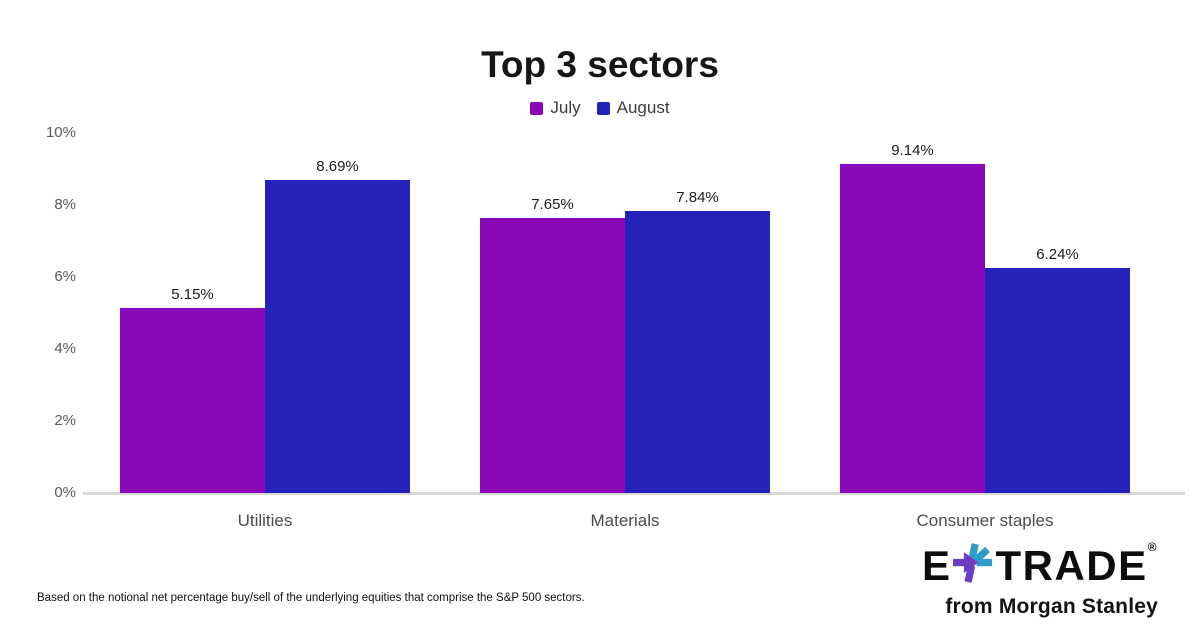 This screenshot has height=628, width=1200. I want to click on etrade-logo: E TRADE ® from Morgan Stanley, so click(1040, 579).